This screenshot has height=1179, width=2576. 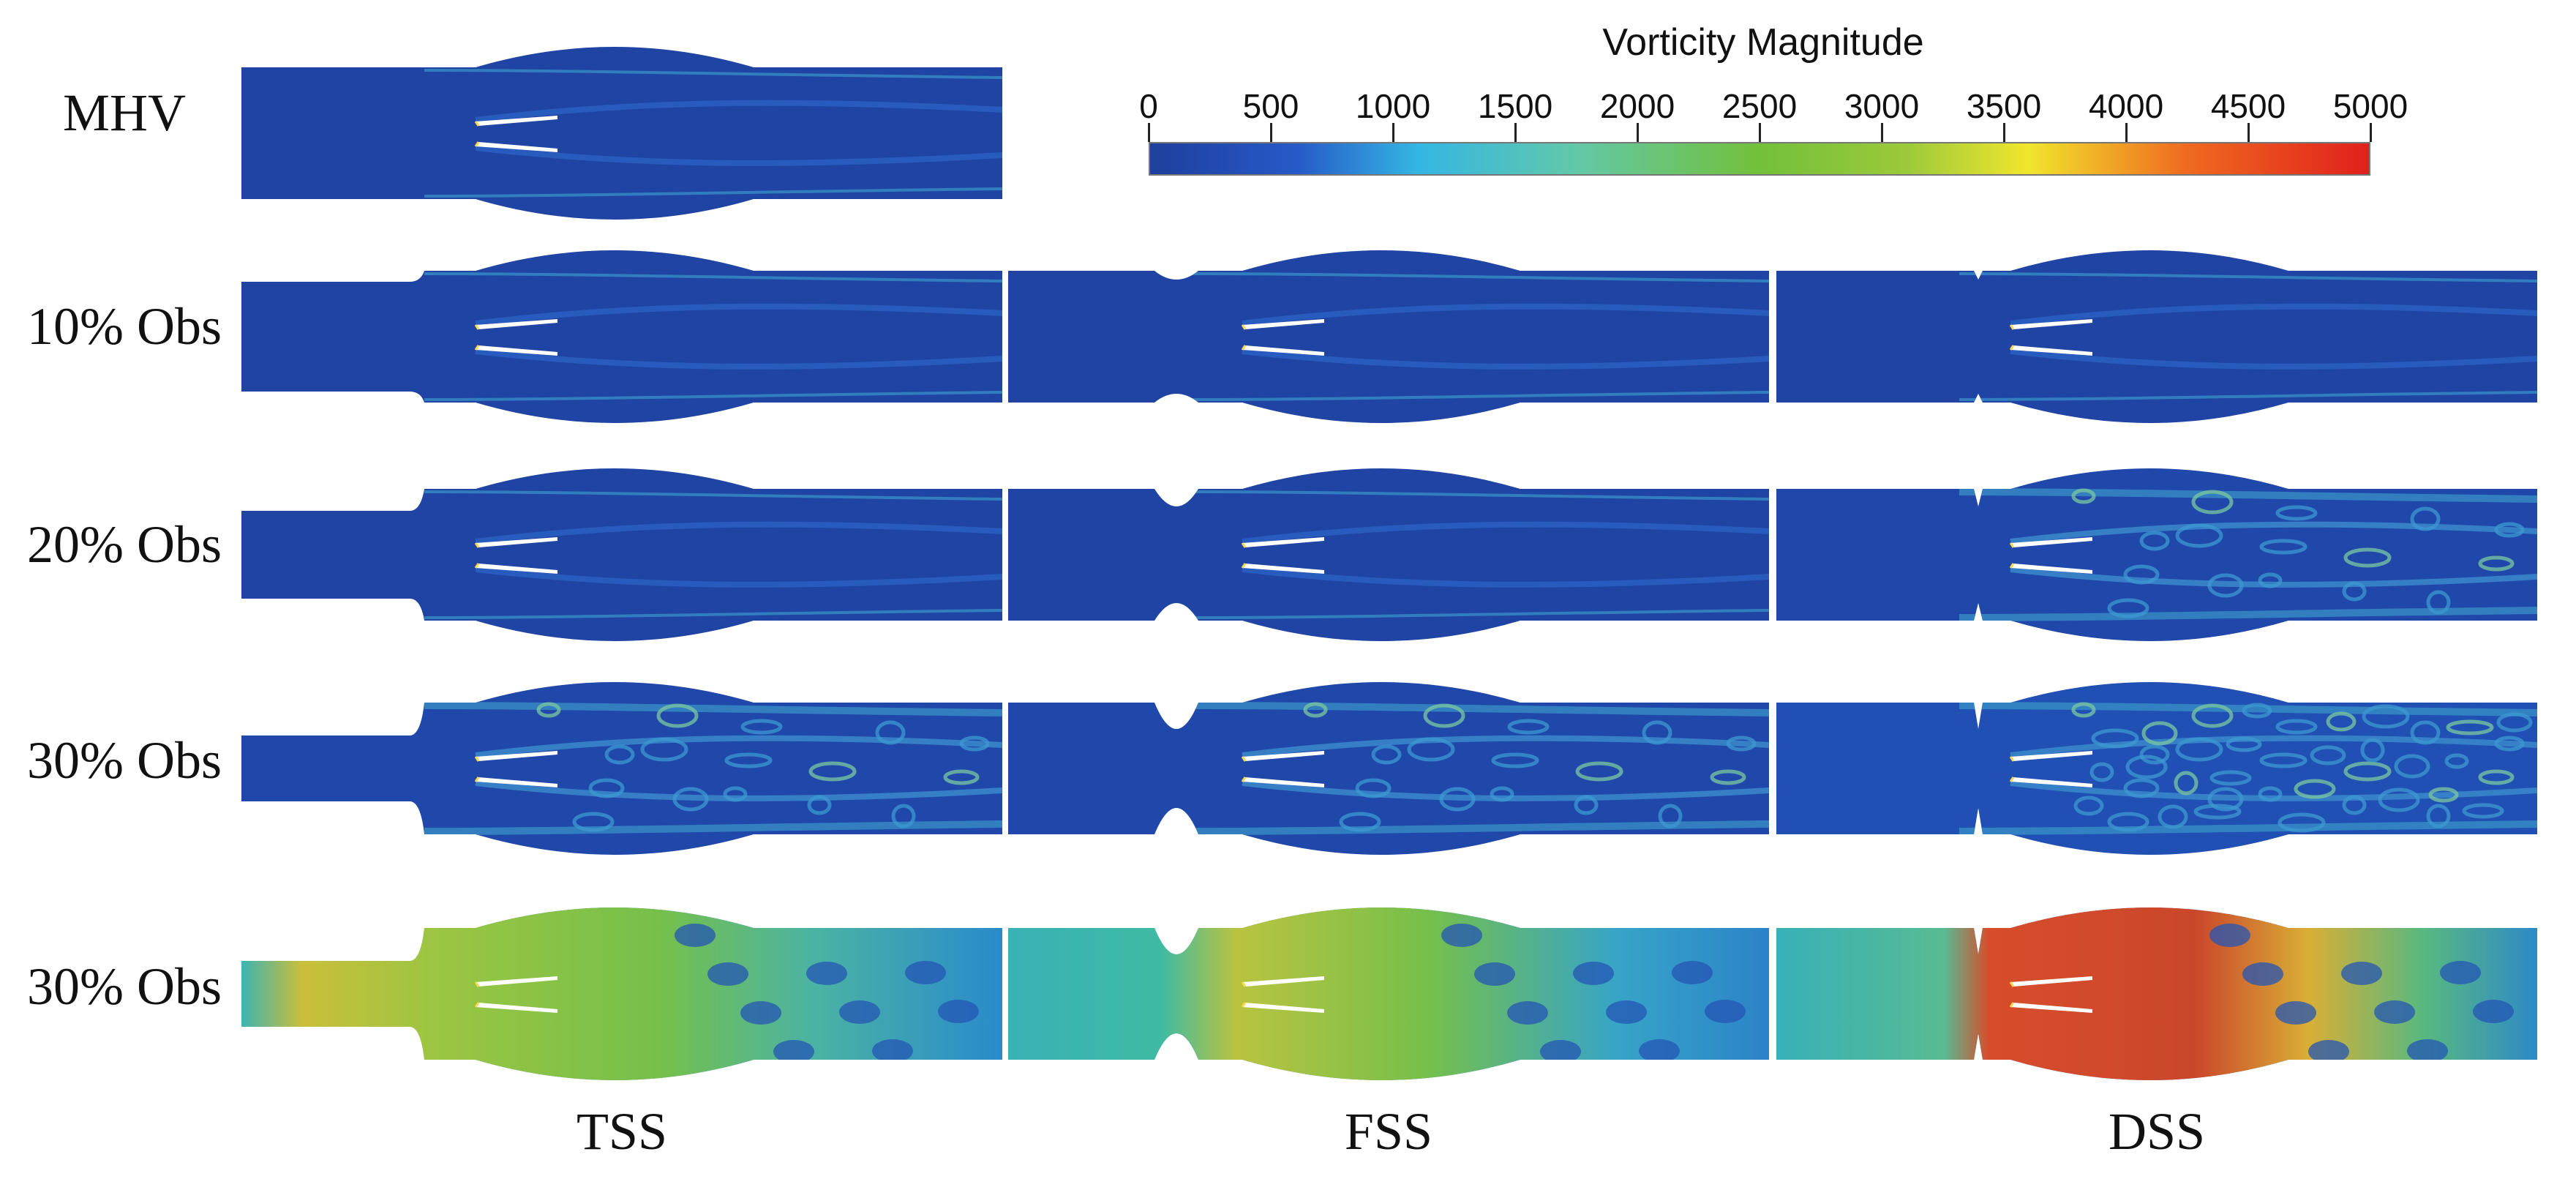 What do you see at coordinates (1759, 159) in the screenshot?
I see `colorbar` at bounding box center [1759, 159].